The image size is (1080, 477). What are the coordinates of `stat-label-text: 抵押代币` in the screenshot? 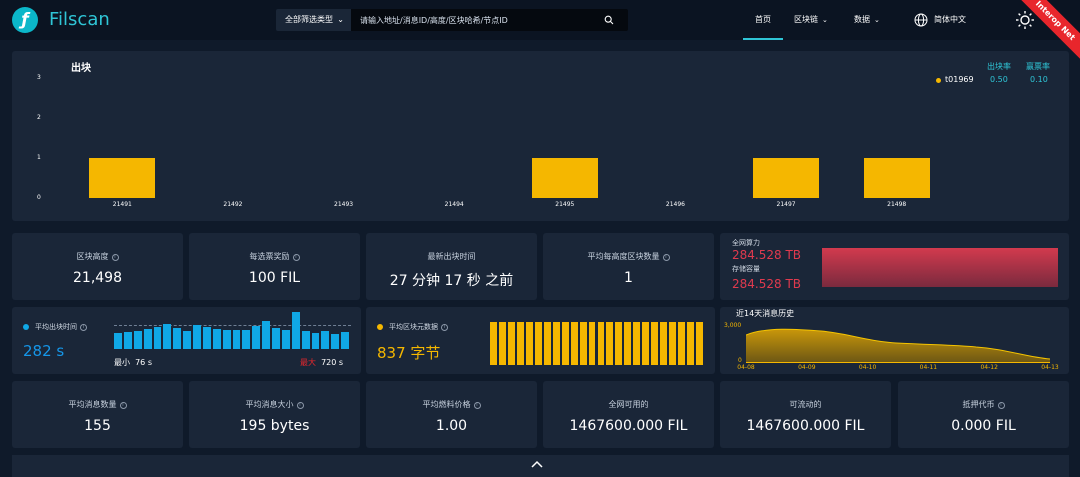 It's located at (978, 404).